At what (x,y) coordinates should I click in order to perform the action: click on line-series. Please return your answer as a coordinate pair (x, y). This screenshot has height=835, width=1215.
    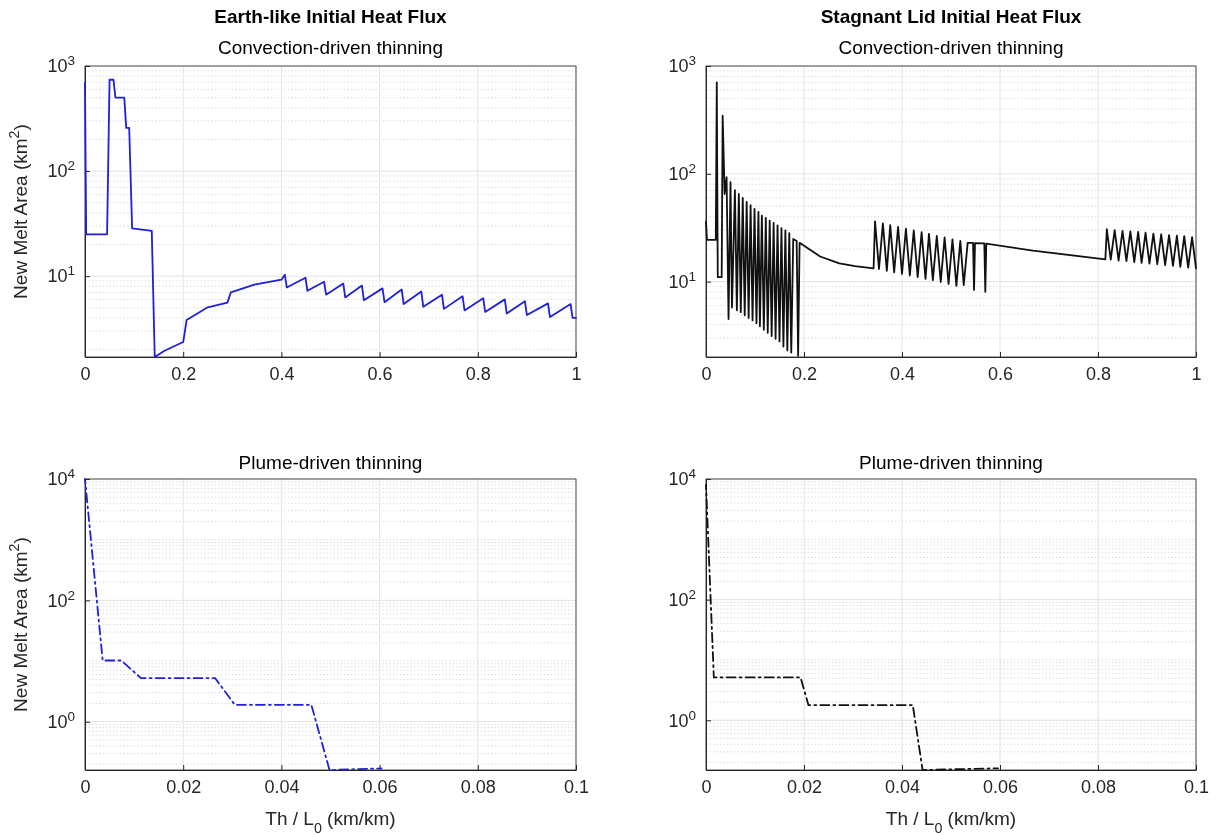
    Looking at the image, I should click on (852, 627).